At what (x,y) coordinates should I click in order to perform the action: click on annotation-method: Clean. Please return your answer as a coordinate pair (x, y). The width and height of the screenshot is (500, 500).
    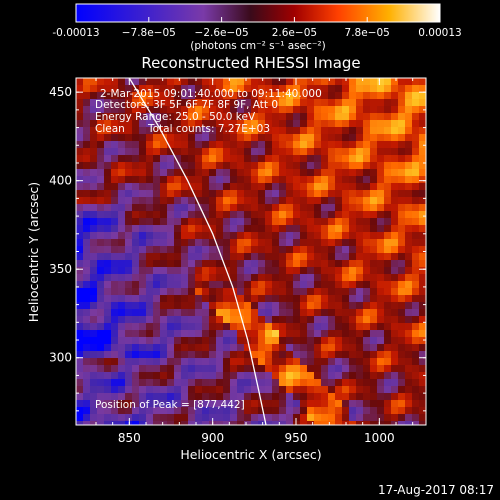
    Looking at the image, I should click on (110, 129).